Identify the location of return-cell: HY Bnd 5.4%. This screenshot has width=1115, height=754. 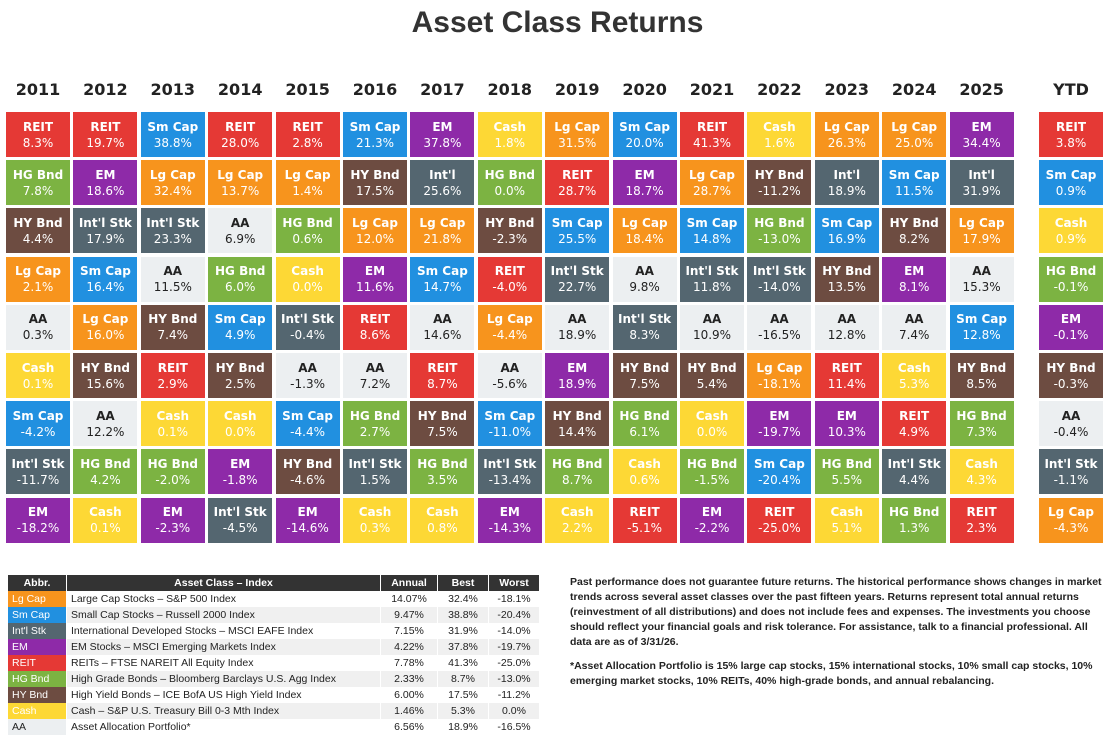
(712, 375).